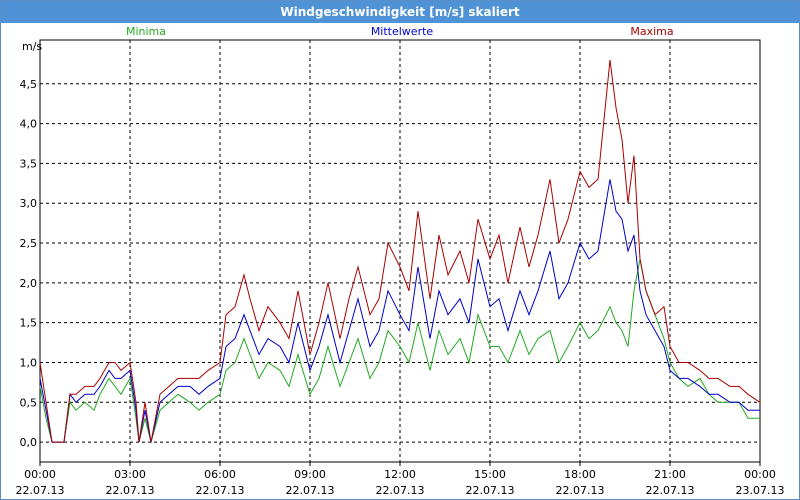 The image size is (800, 500). Describe the element at coordinates (32, 46) in the screenshot. I see `y-axis-label: m/s` at that location.